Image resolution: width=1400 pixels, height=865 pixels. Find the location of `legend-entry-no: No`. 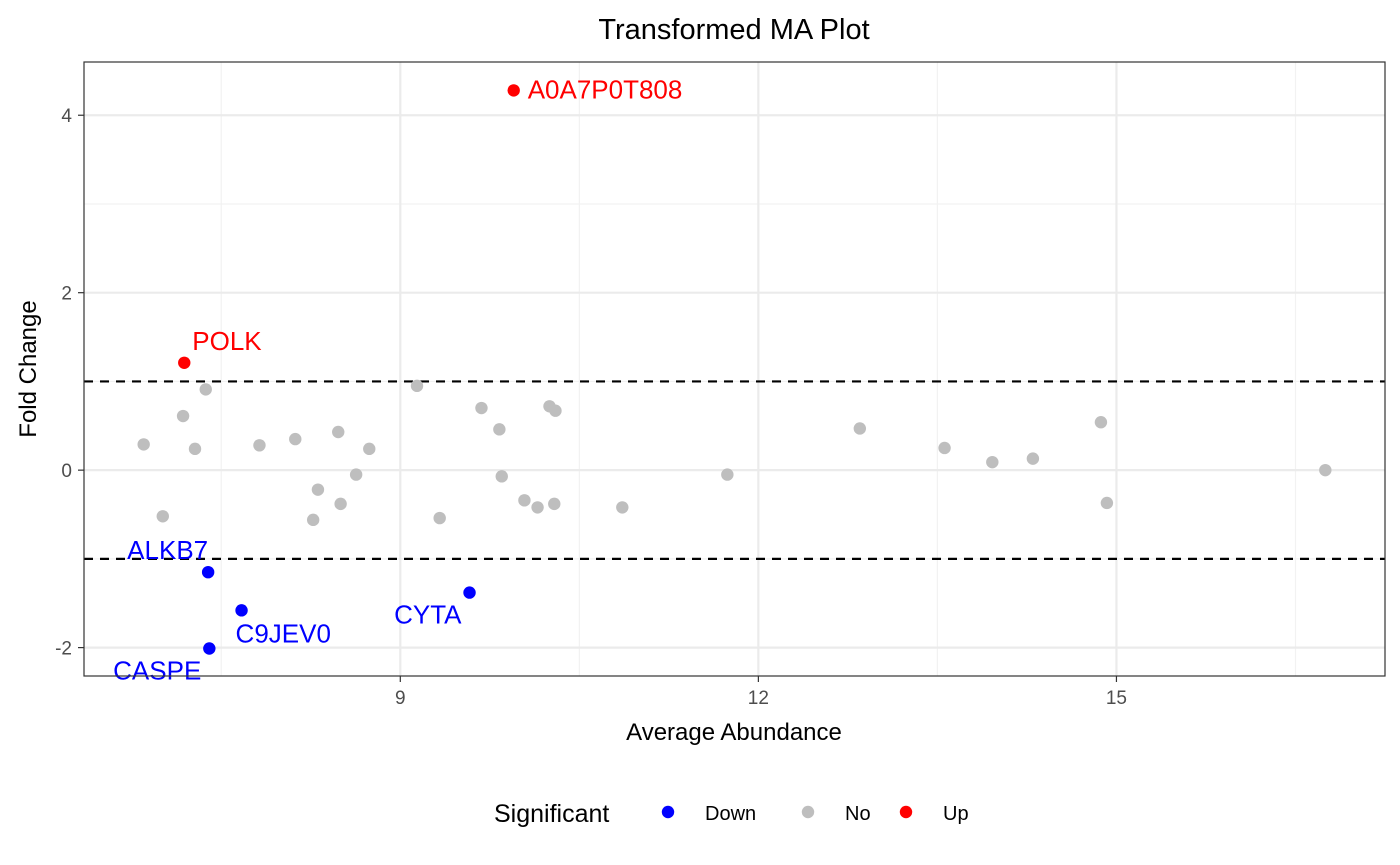

legend-entry-no: No is located at coordinates (836, 814).